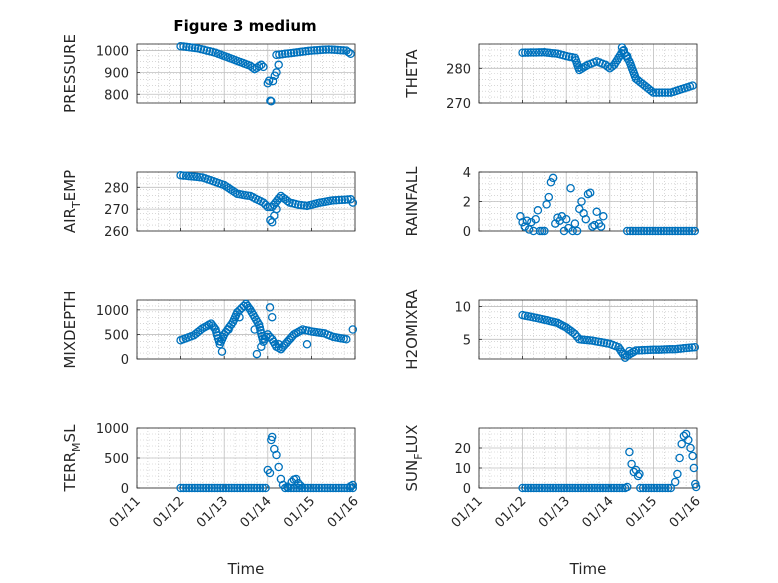 This screenshot has width=778, height=583. I want to click on y-tick-label: 270, so click(458, 104).